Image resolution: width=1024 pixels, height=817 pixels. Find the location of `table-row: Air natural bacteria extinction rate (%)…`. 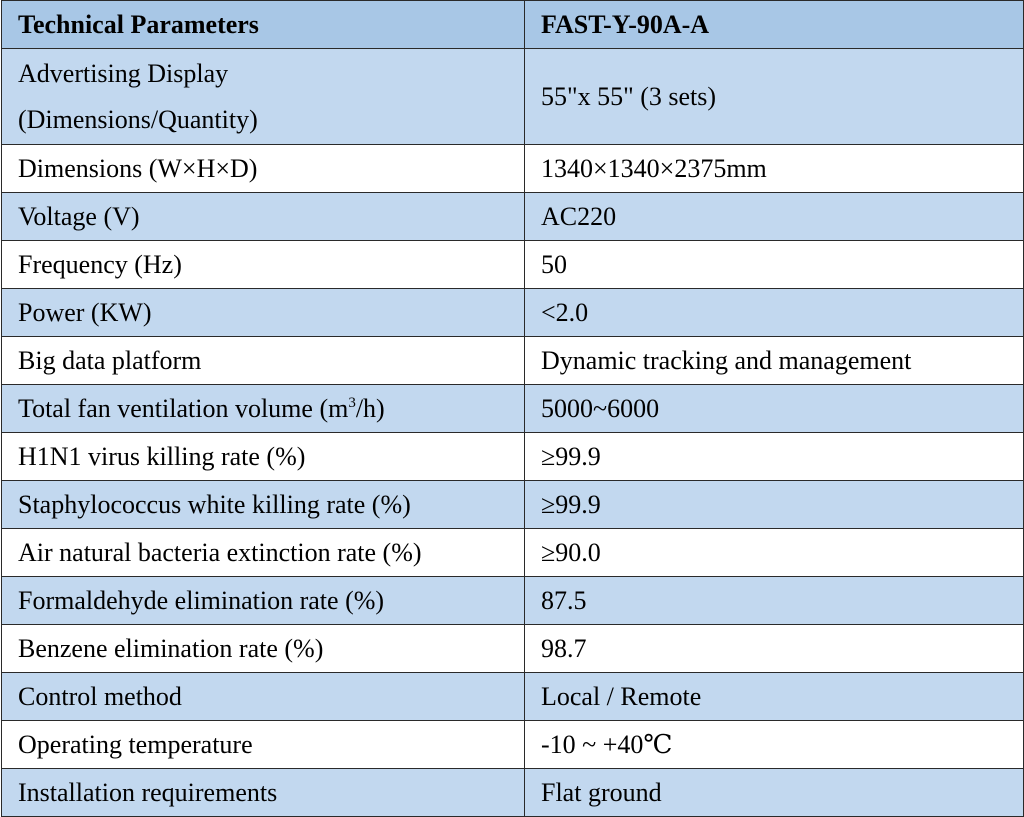

table-row: Air natural bacteria extinction rate (%)… is located at coordinates (512, 552).